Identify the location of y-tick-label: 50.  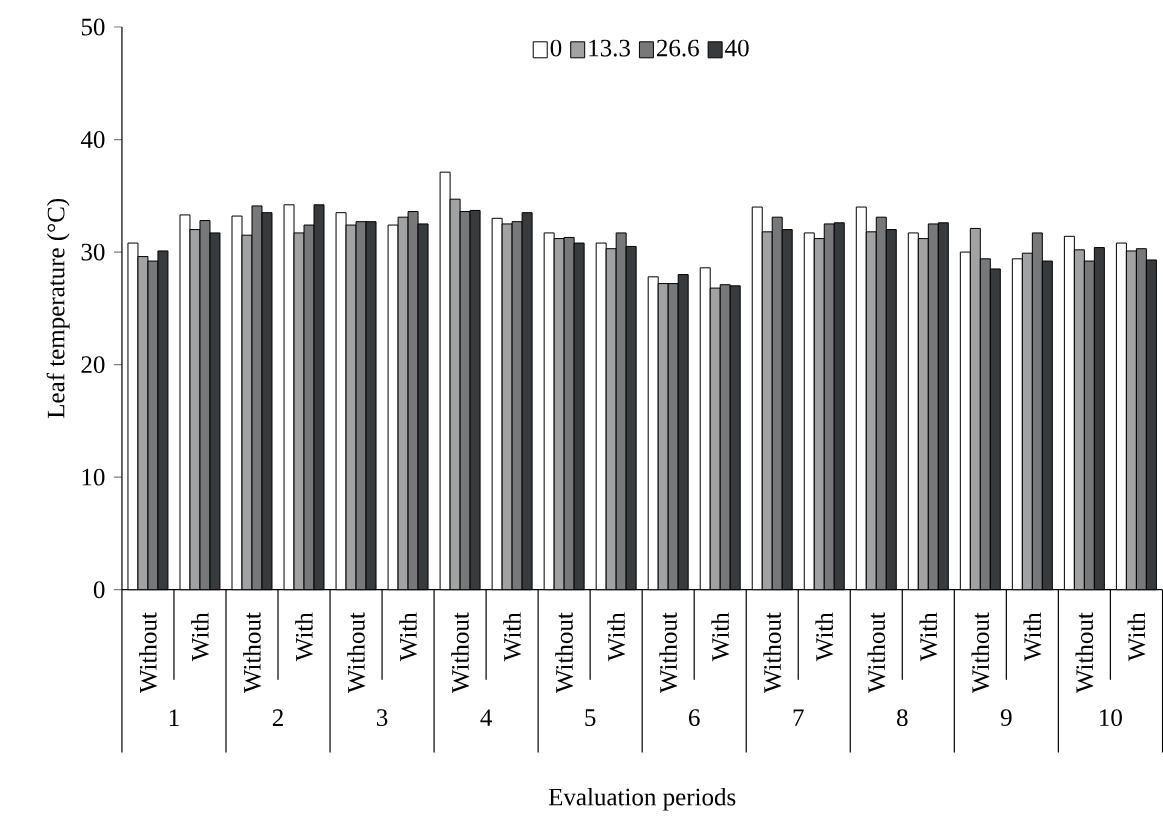
(93, 27).